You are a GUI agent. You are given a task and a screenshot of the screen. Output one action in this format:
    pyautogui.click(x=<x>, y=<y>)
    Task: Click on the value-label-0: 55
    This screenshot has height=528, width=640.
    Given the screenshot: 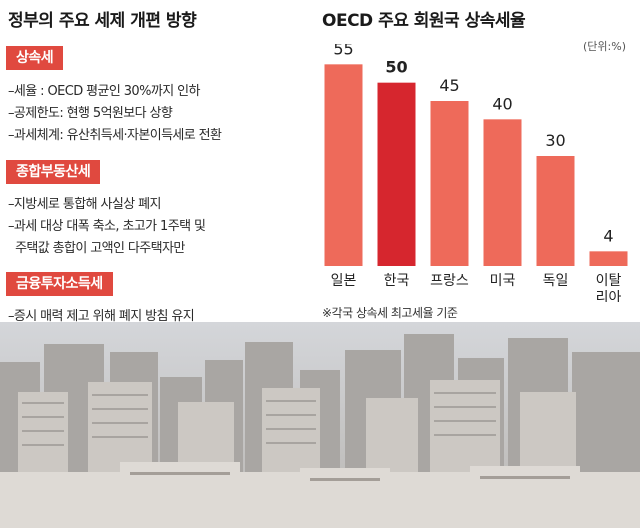 What is the action you would take?
    pyautogui.click(x=343, y=51)
    